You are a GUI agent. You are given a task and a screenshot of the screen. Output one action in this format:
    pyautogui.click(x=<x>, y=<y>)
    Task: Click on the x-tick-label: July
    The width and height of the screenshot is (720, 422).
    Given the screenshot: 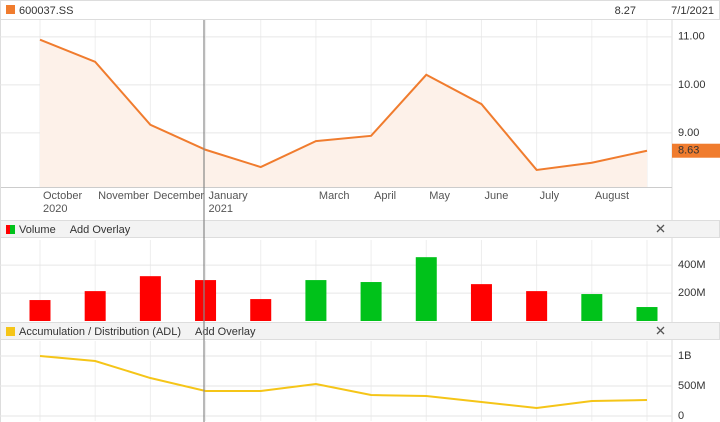 What is the action you would take?
    pyautogui.click(x=549, y=196)
    